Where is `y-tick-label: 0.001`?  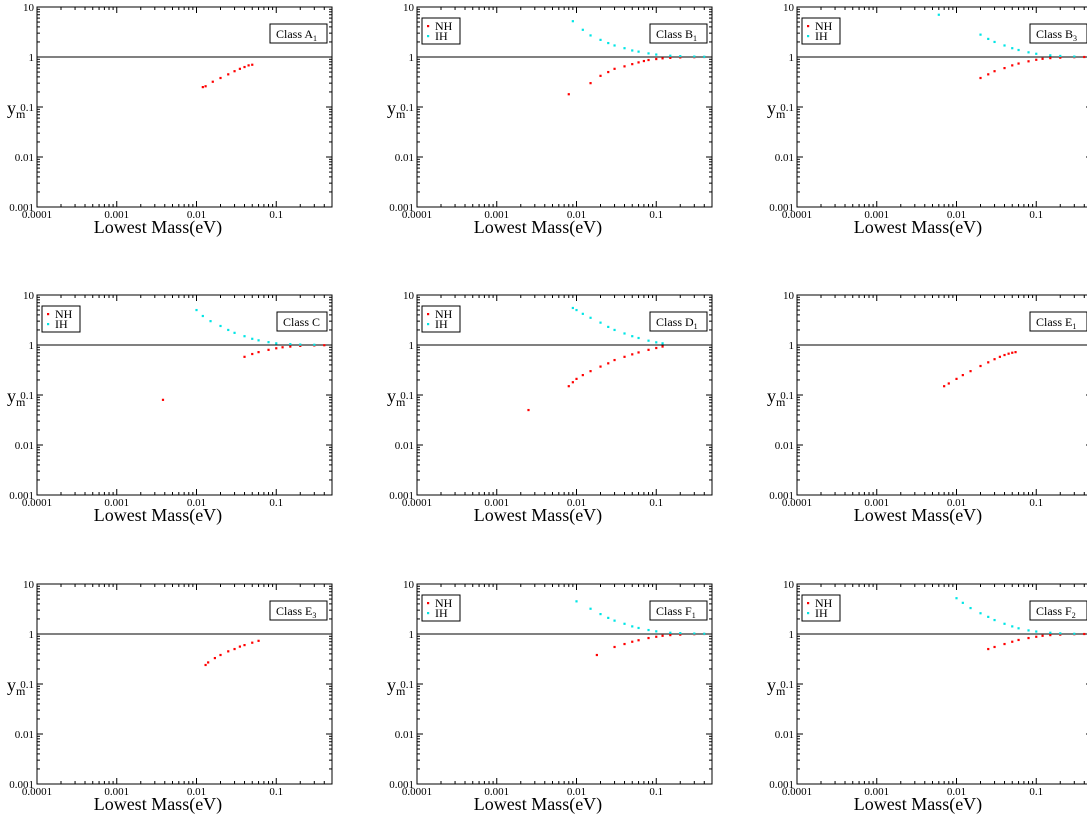 y-tick-label: 0.001 is located at coordinates (401, 208).